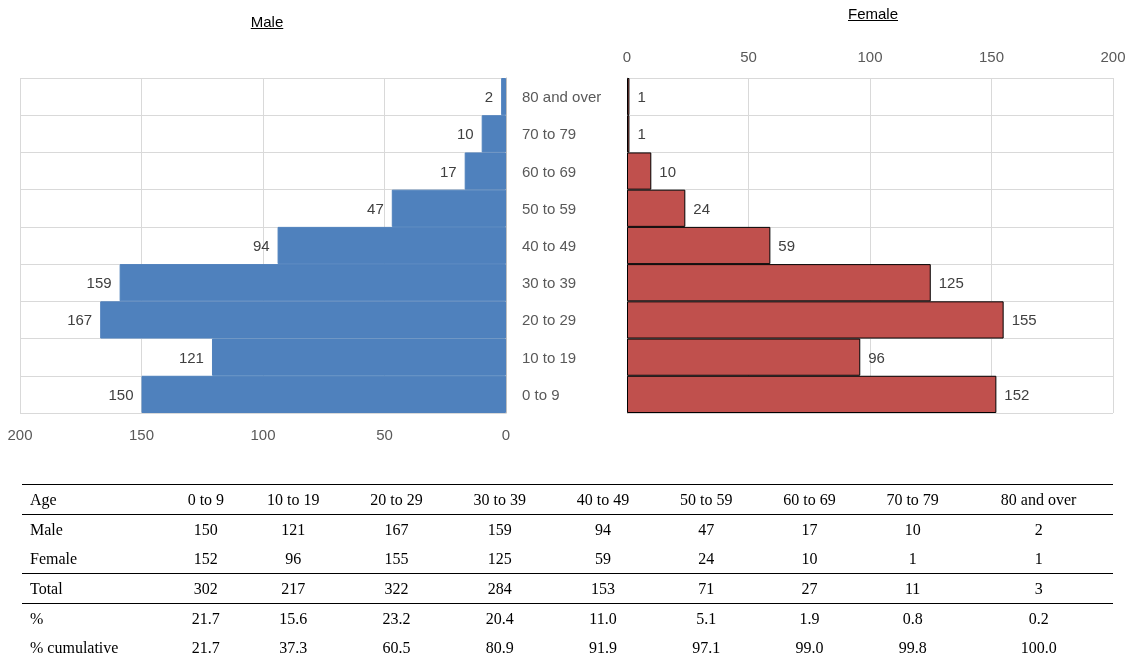  I want to click on data-label: 99.0, so click(809, 647).